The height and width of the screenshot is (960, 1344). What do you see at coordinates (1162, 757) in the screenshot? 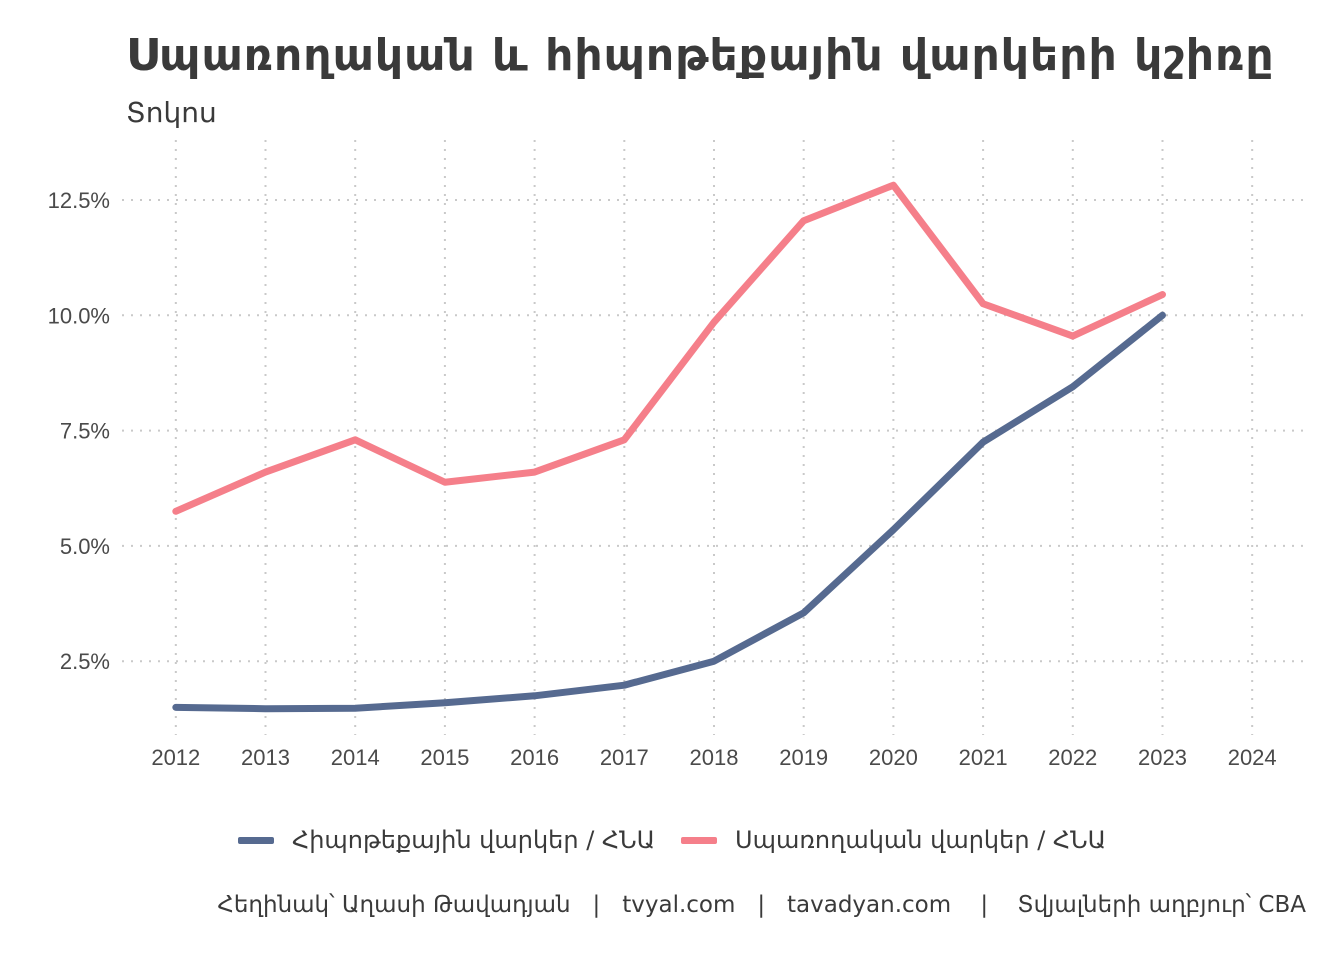
I see `x-tick-label: 2023` at bounding box center [1162, 757].